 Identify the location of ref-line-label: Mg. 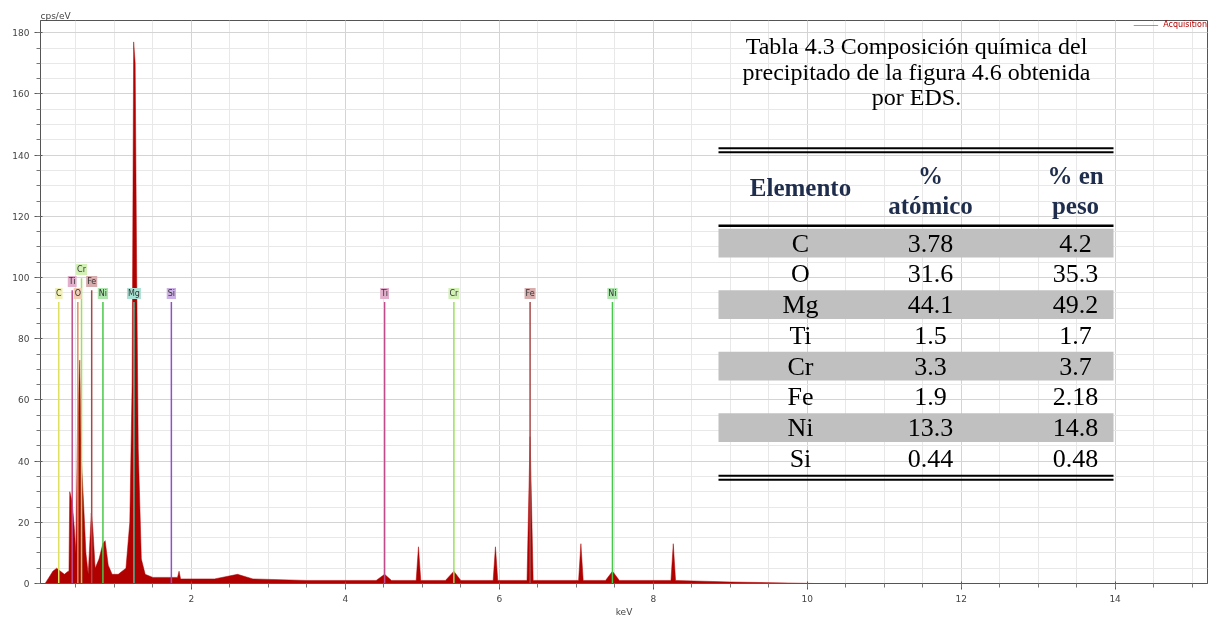
(133, 293).